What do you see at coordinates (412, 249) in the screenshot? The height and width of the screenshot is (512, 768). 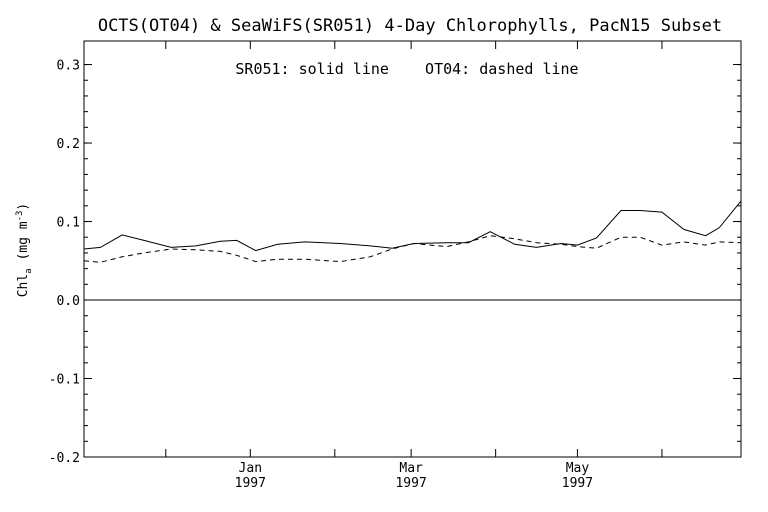 I see `series-line-dashed` at bounding box center [412, 249].